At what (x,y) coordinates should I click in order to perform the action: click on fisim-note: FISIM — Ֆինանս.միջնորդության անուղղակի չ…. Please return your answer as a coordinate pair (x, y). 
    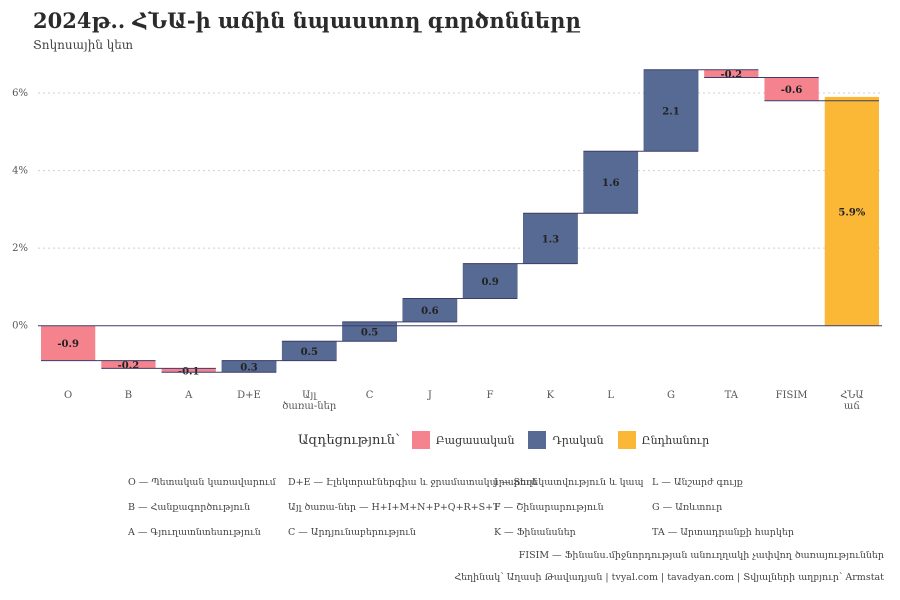
    Looking at the image, I should click on (701, 555).